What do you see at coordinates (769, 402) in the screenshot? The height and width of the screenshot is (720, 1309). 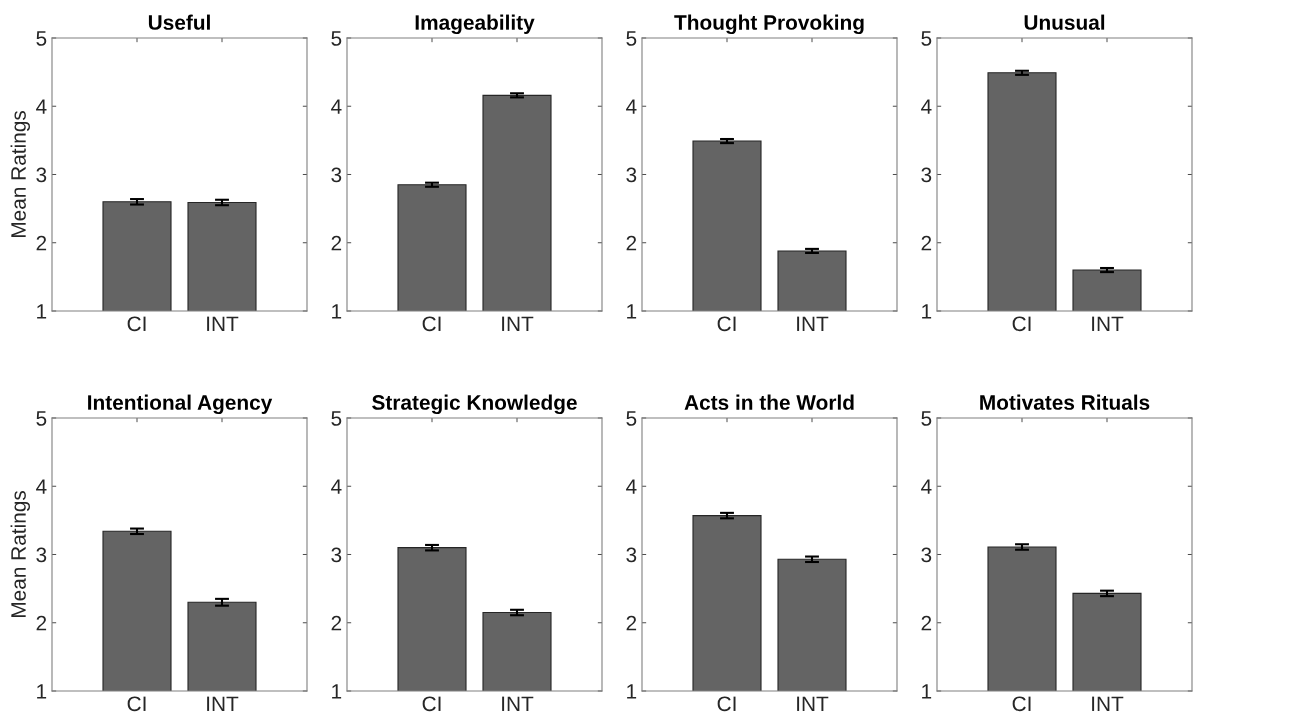 I see `chart-title: Acts in the World` at bounding box center [769, 402].